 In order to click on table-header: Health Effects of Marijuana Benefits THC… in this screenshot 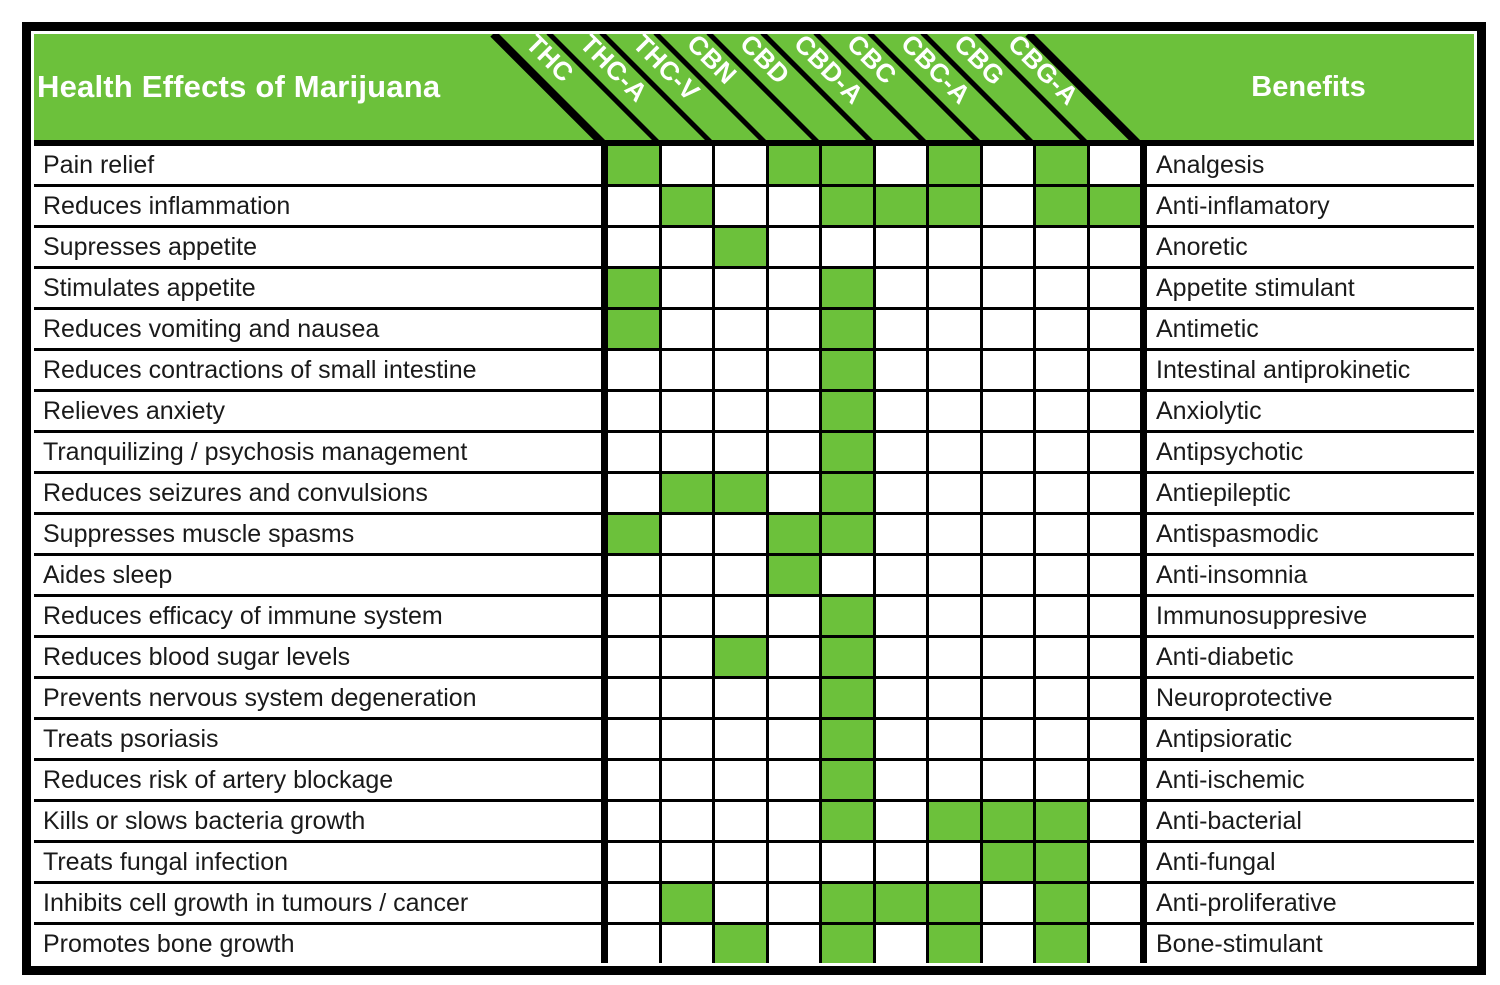, I will do `click(754, 90)`.